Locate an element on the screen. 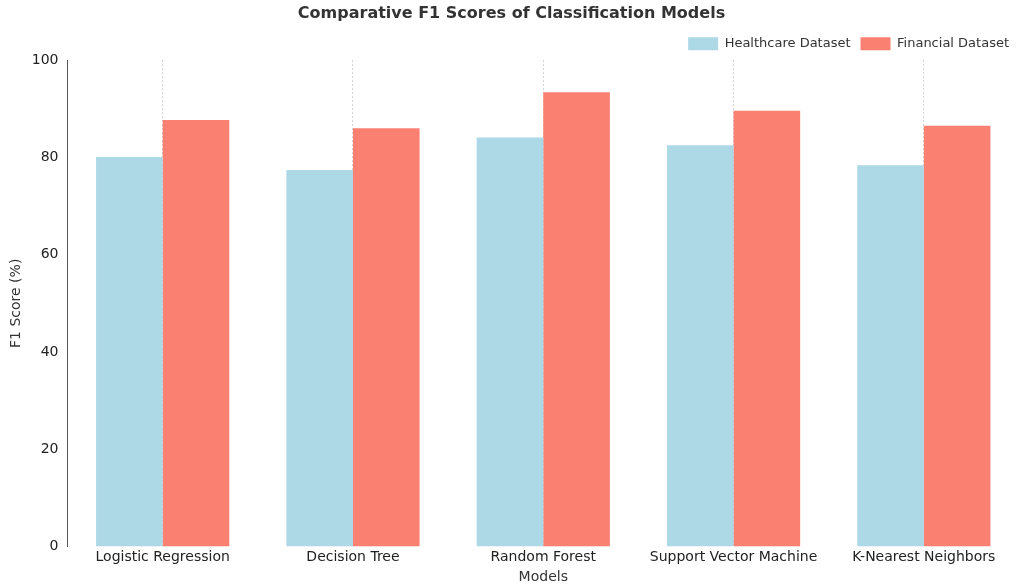  x-tick-label: Support Vector Machine is located at coordinates (733, 556).